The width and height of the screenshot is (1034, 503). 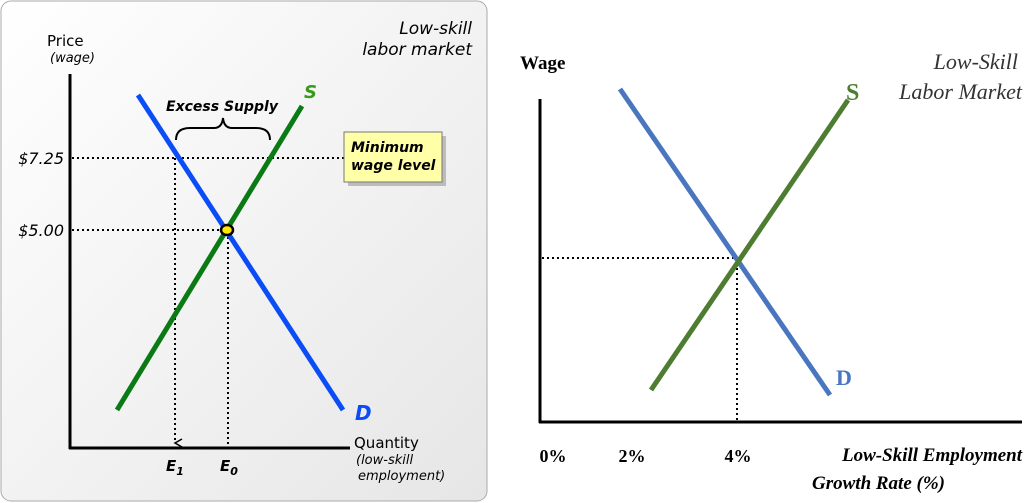 I want to click on price-level: $7.25, so click(x=41, y=158).